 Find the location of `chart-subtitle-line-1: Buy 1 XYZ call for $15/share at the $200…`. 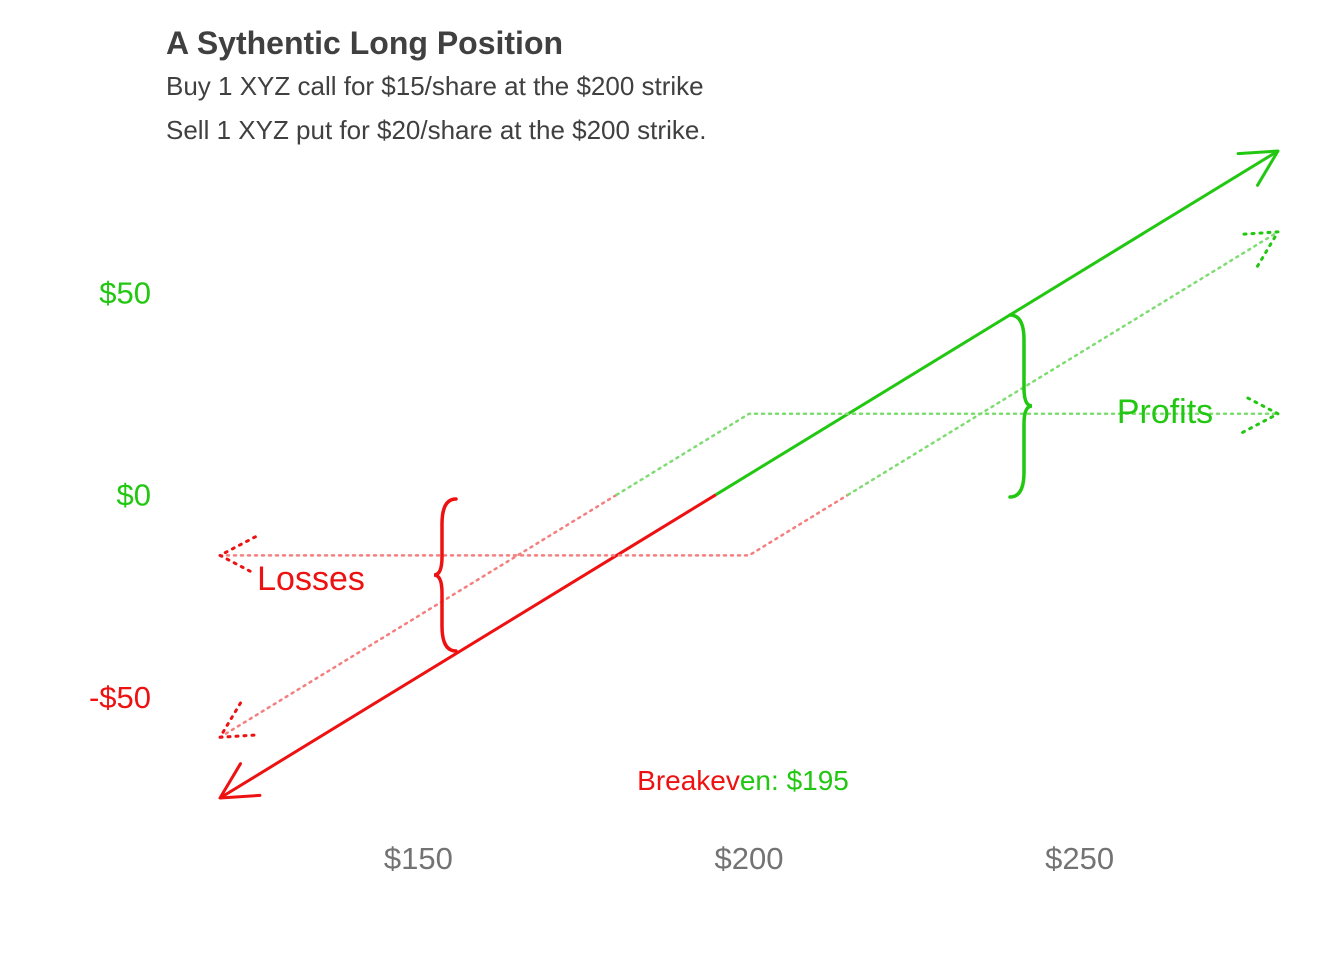

chart-subtitle-line-1: Buy 1 XYZ call for $15/share at the $200… is located at coordinates (435, 86).